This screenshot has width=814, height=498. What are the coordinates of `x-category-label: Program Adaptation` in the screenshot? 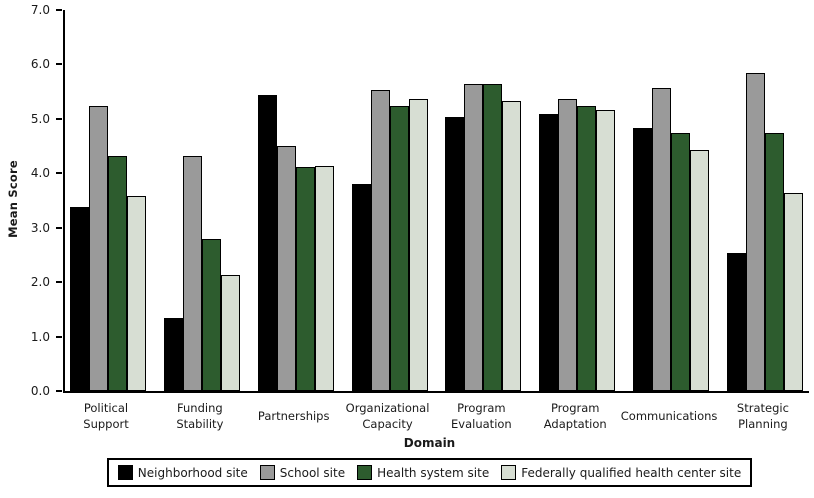 It's located at (575, 416).